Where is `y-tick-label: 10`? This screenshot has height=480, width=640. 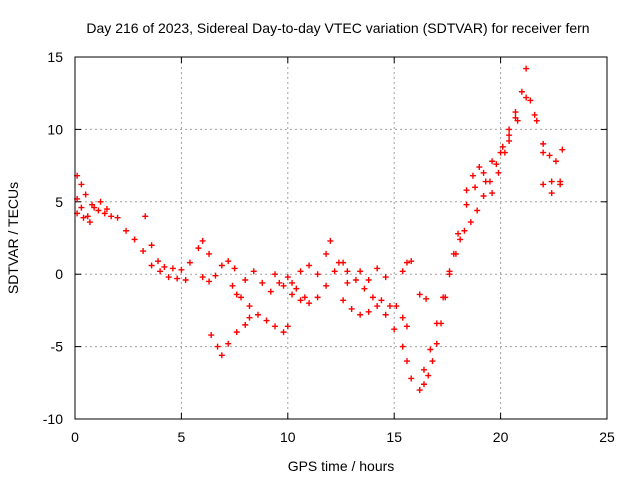 y-tick-label: 10 is located at coordinates (55, 129).